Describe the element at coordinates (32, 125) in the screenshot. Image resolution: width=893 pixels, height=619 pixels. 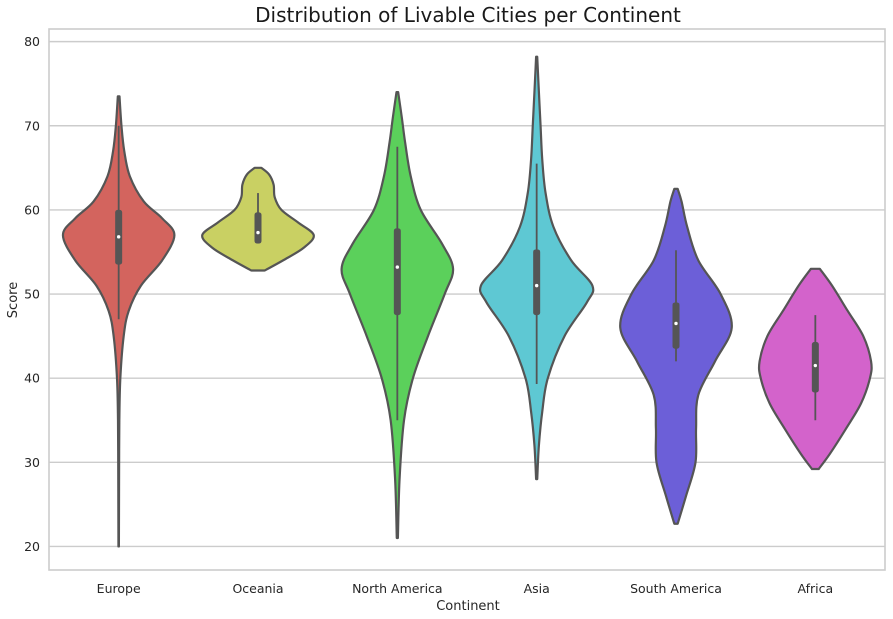
I see `y-tick-label: 70` at that location.